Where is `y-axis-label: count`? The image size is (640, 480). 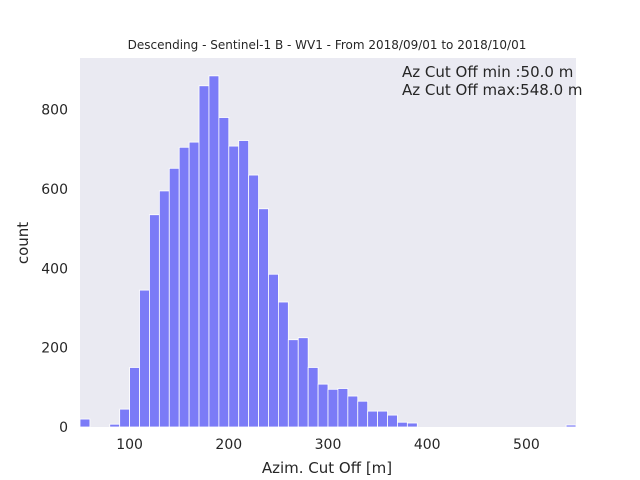 y-axis-label: count is located at coordinates (23, 243).